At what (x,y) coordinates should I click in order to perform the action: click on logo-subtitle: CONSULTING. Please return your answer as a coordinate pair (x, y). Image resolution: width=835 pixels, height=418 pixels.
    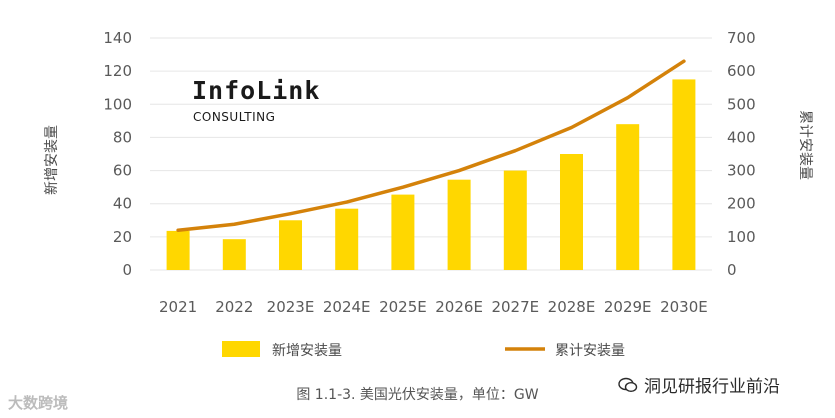
    Looking at the image, I should click on (234, 117).